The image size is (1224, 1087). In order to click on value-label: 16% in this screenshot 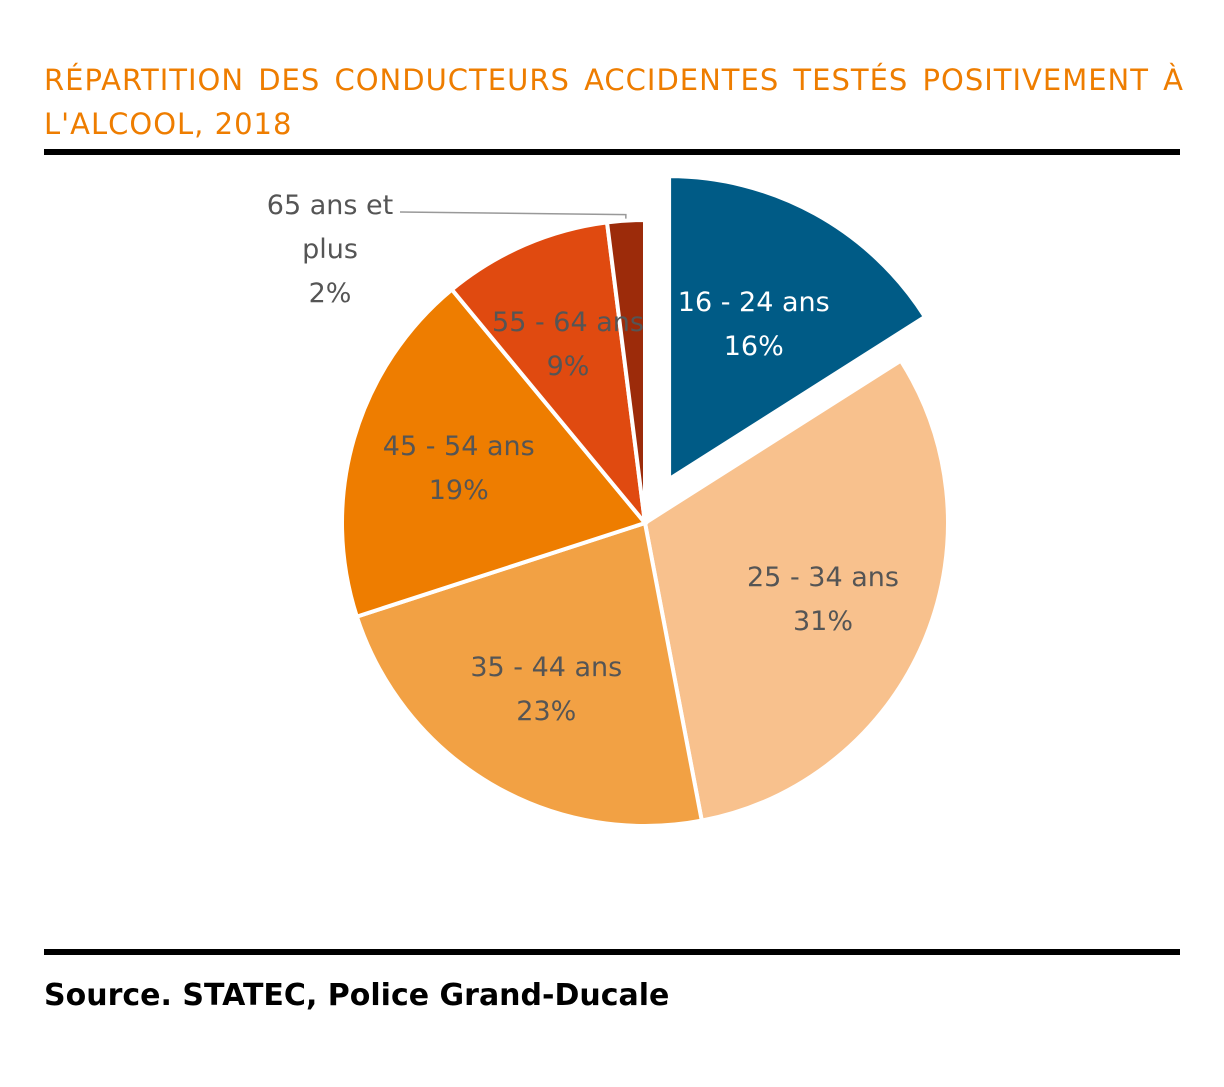, I will do `click(753, 347)`.